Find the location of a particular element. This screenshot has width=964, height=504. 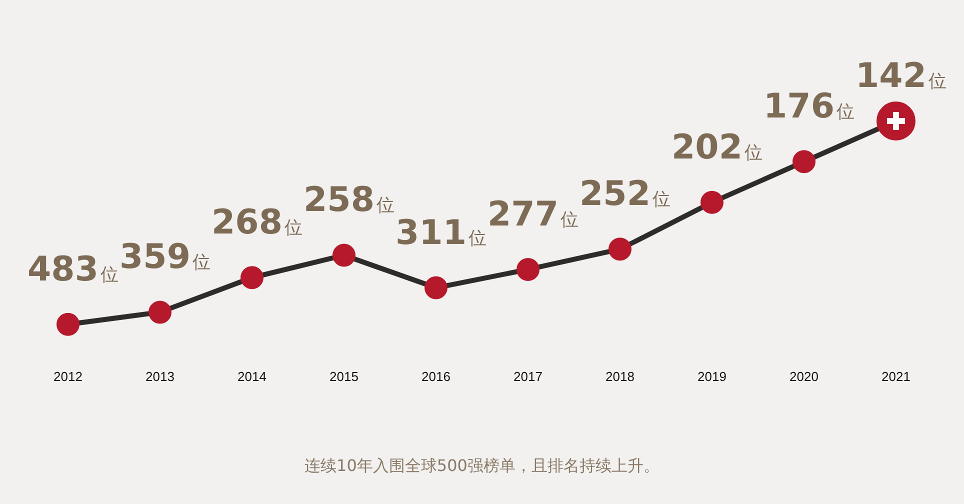

text: 142位 is located at coordinates (901, 76).